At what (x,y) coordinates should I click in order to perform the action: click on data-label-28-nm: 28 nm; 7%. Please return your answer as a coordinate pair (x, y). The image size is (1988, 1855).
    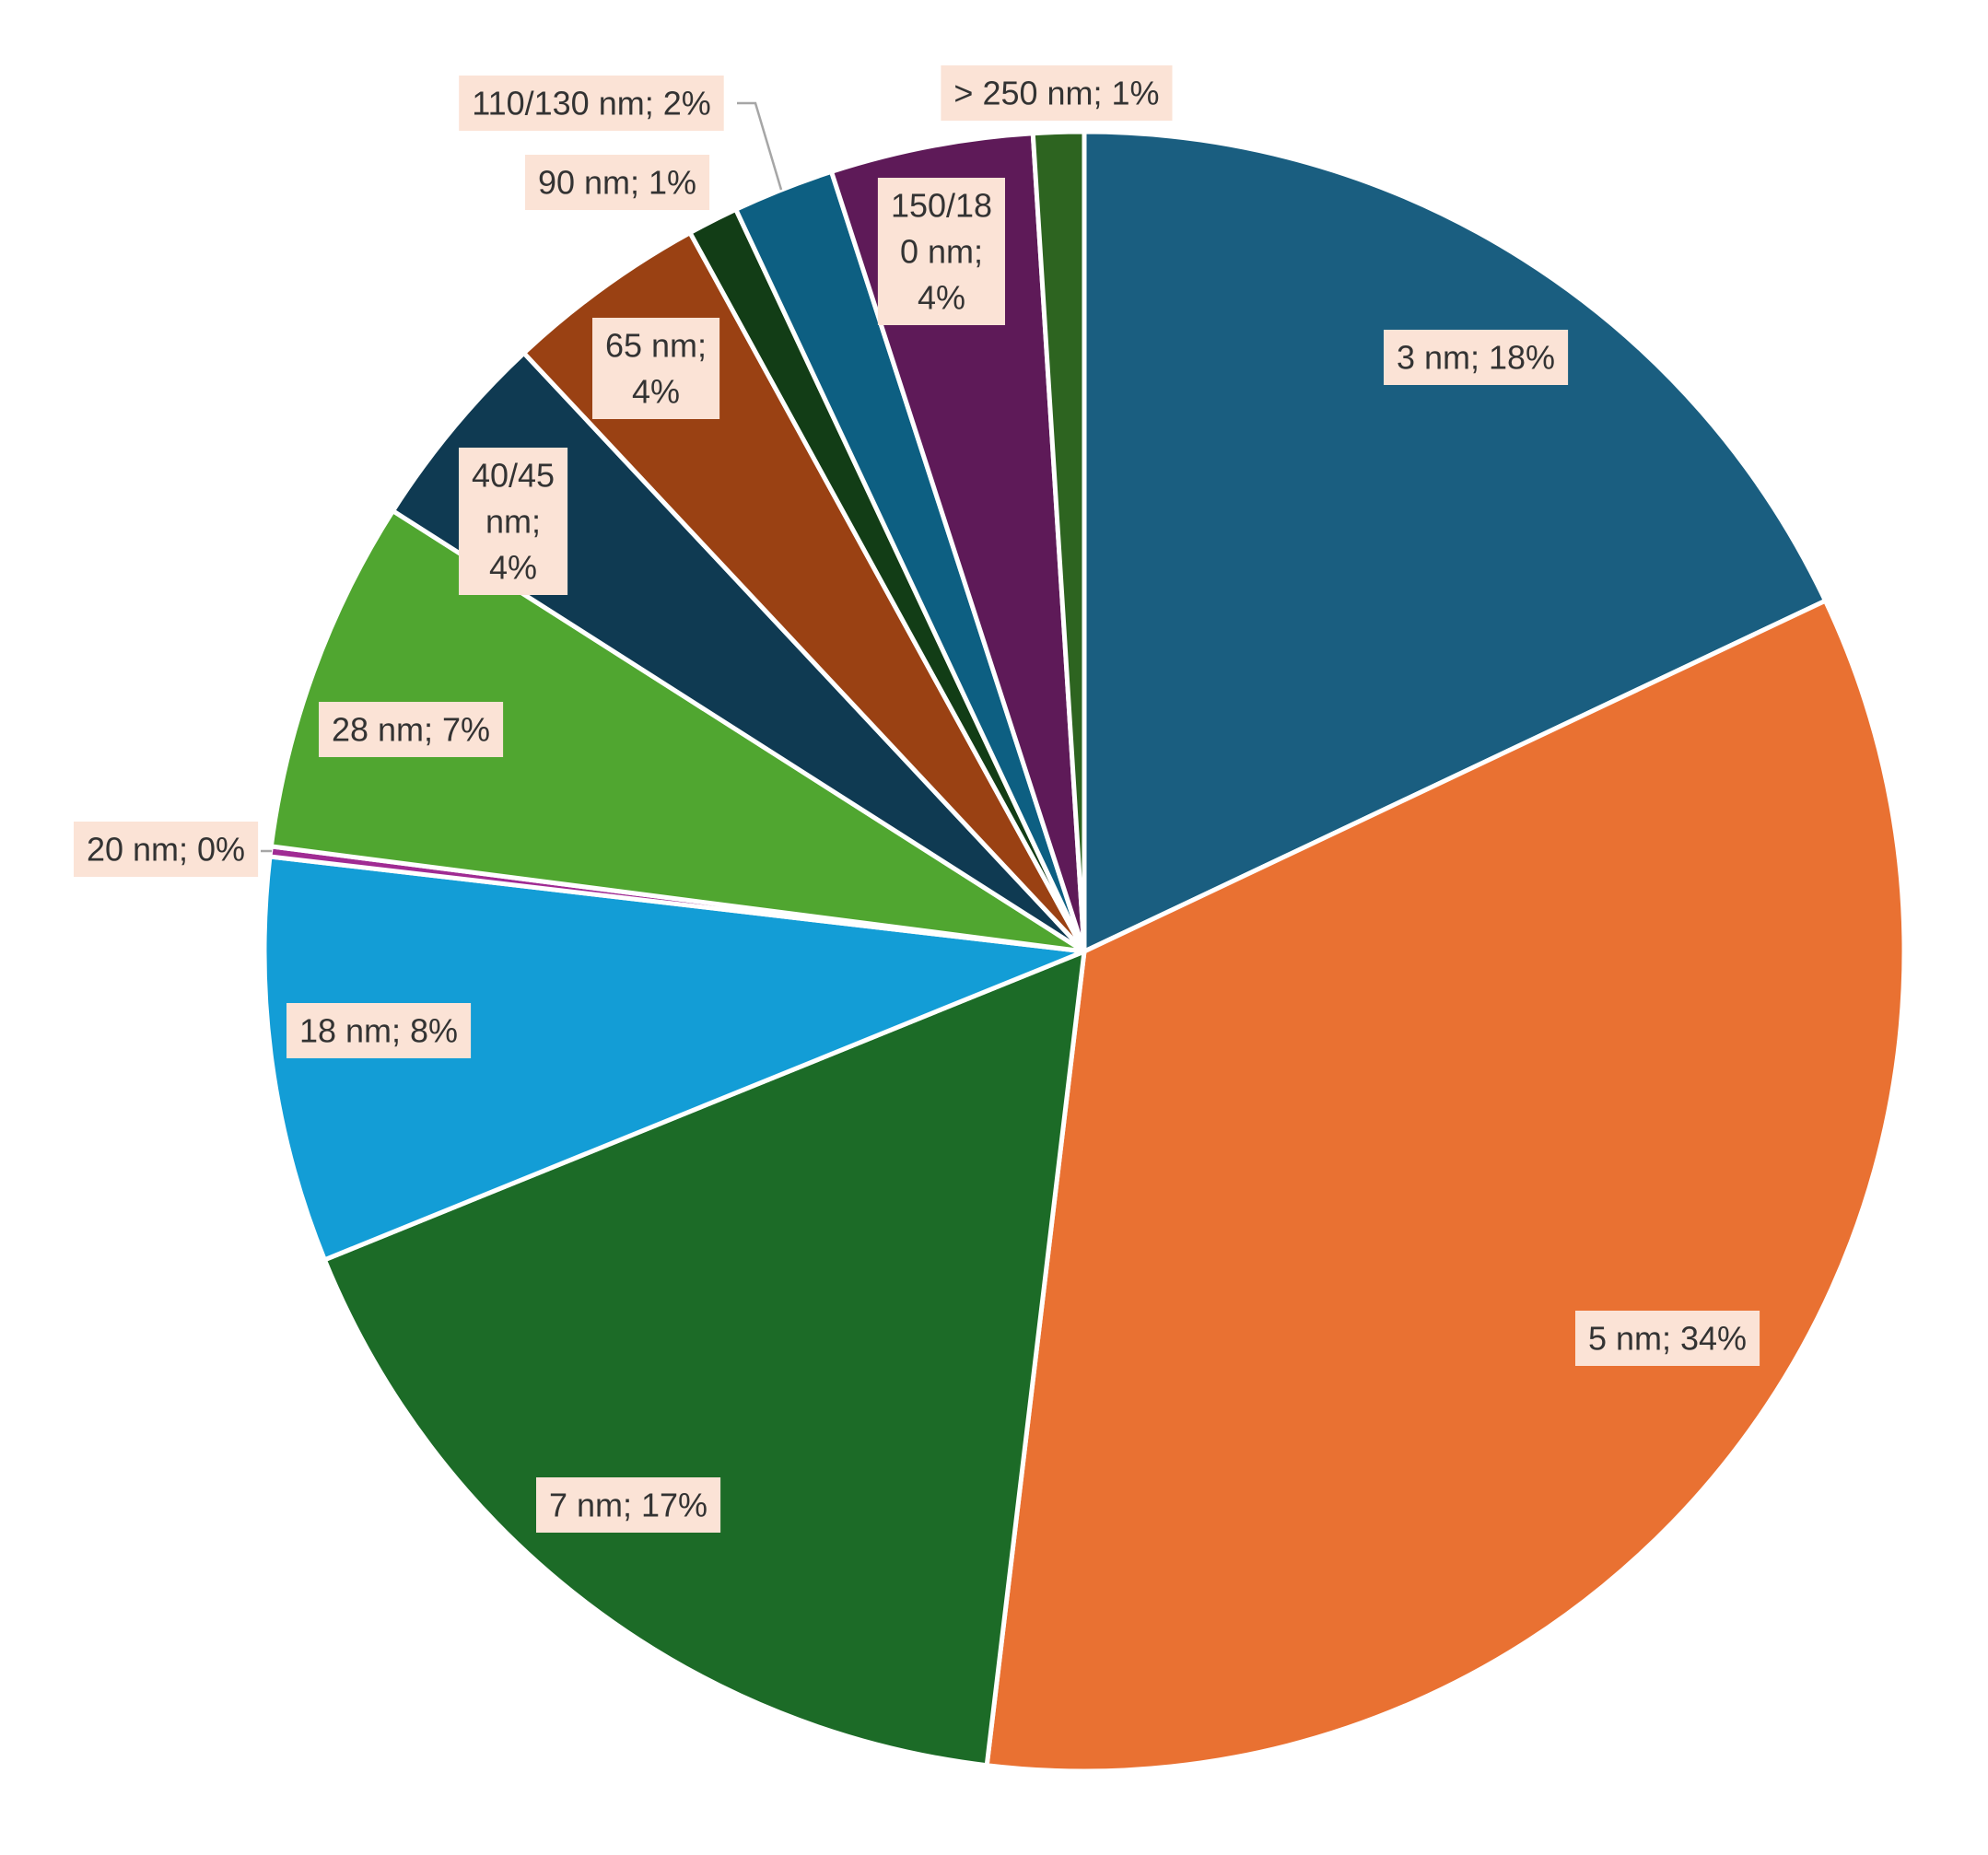
    Looking at the image, I should click on (411, 729).